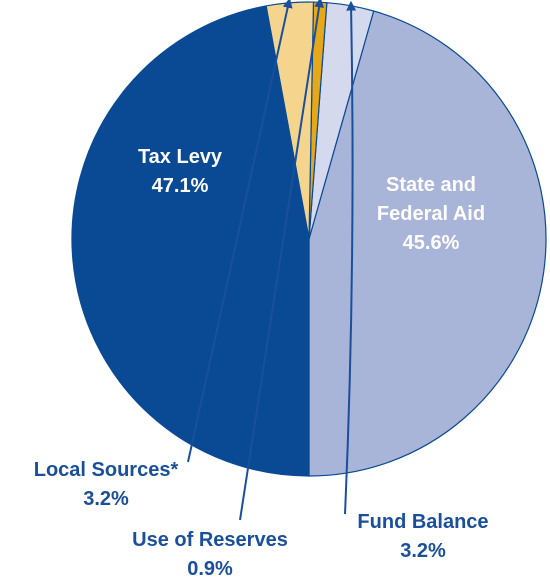  What do you see at coordinates (431, 243) in the screenshot?
I see `slice-value-state-federal-aid: 45.6%` at bounding box center [431, 243].